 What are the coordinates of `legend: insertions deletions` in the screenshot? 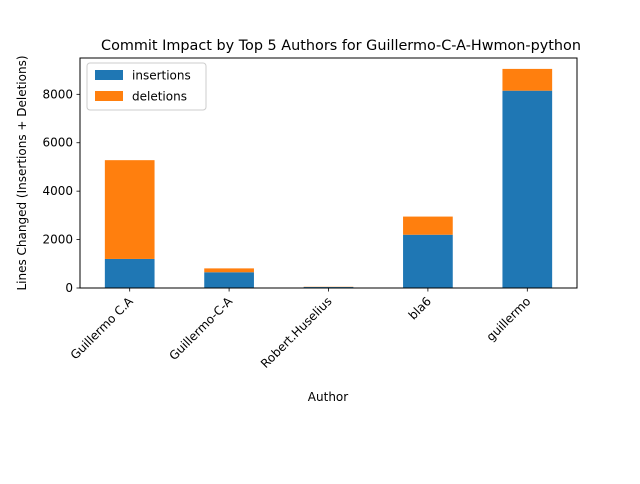 It's located at (146, 86).